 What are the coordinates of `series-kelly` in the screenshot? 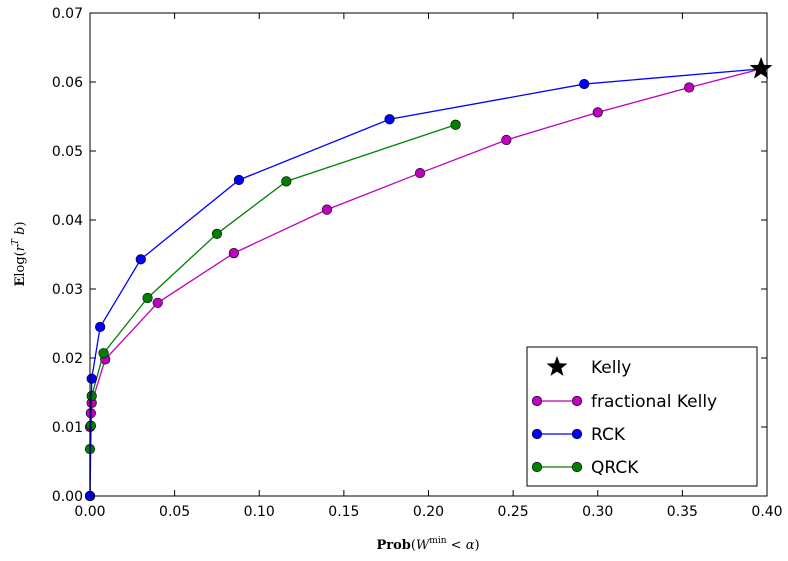 It's located at (761, 67).